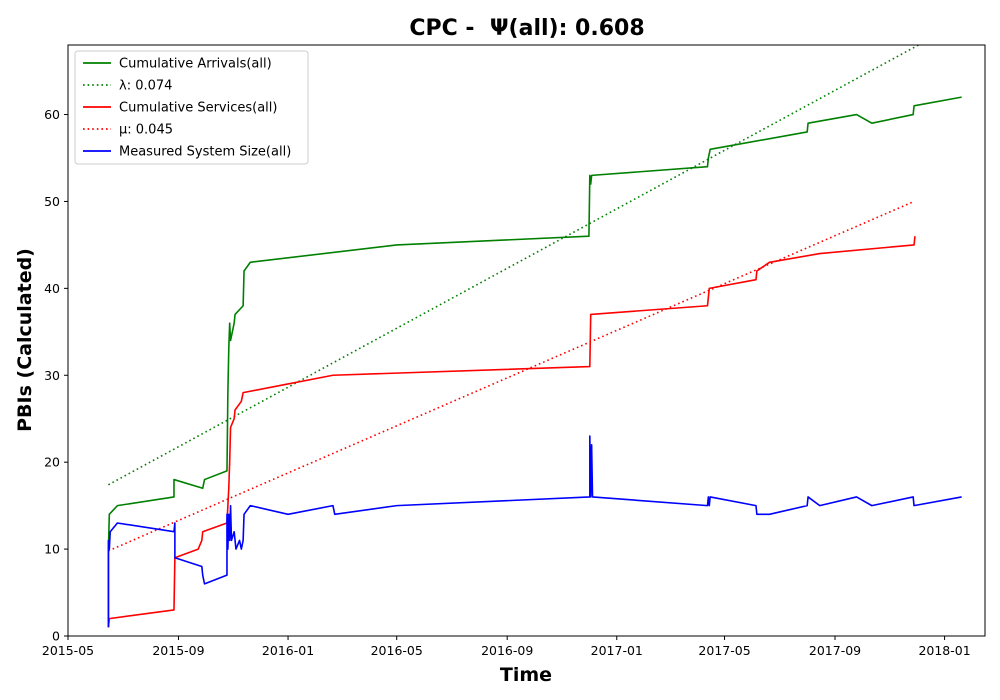 The height and width of the screenshot is (700, 1000). I want to click on y-axis: 0 10 20 30 40 50 60, so click(56, 375).